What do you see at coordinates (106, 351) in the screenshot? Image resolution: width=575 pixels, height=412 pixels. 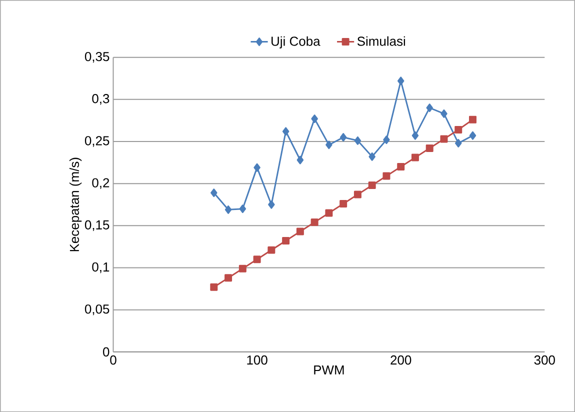 I see `y-tick-label: 0` at bounding box center [106, 351].